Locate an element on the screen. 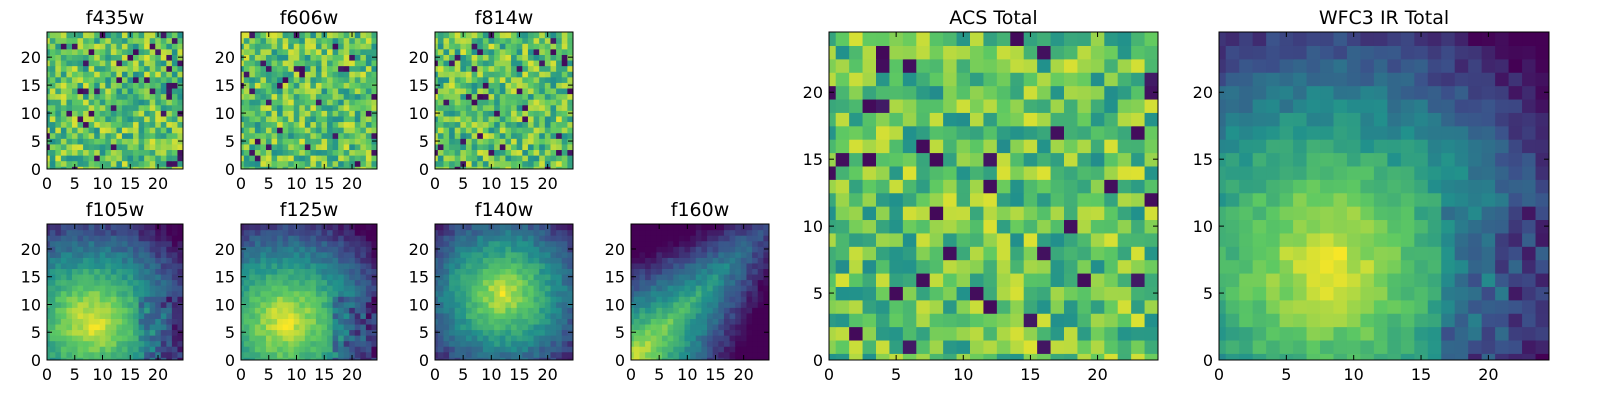 Image resolution: width=1600 pixels, height=400 pixels. y-tick-label: 15 is located at coordinates (31, 277).